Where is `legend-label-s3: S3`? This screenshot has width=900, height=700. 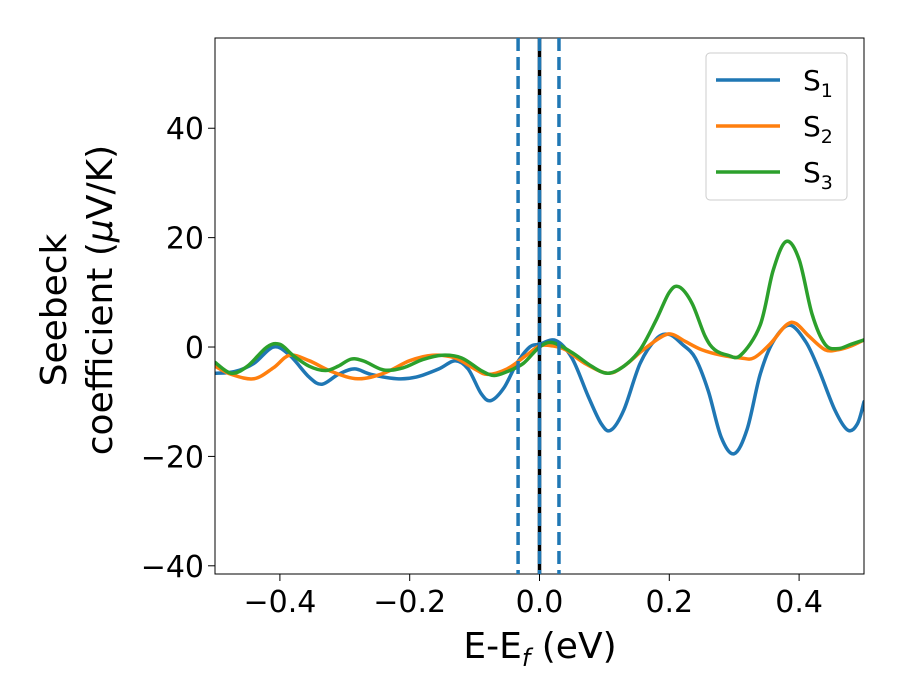
legend-label-s3: S3 is located at coordinates (818, 175).